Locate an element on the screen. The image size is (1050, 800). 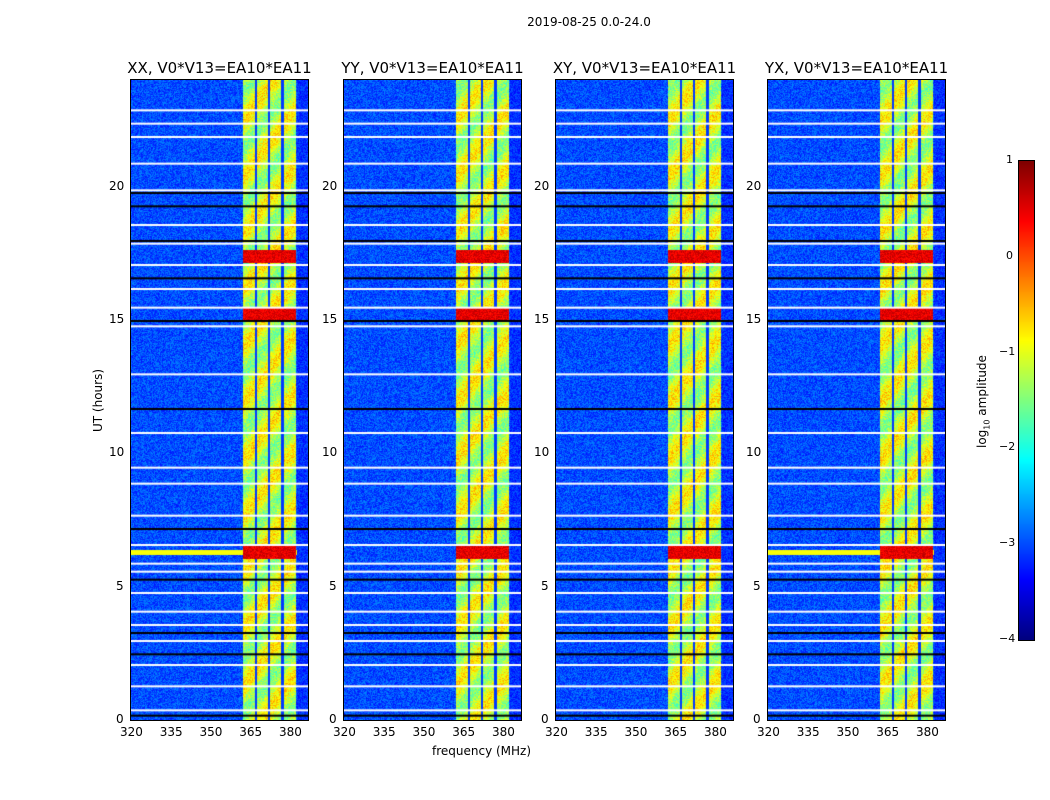
panel-title: YY, V0*V13=EA10*EA11 is located at coordinates (432, 68).